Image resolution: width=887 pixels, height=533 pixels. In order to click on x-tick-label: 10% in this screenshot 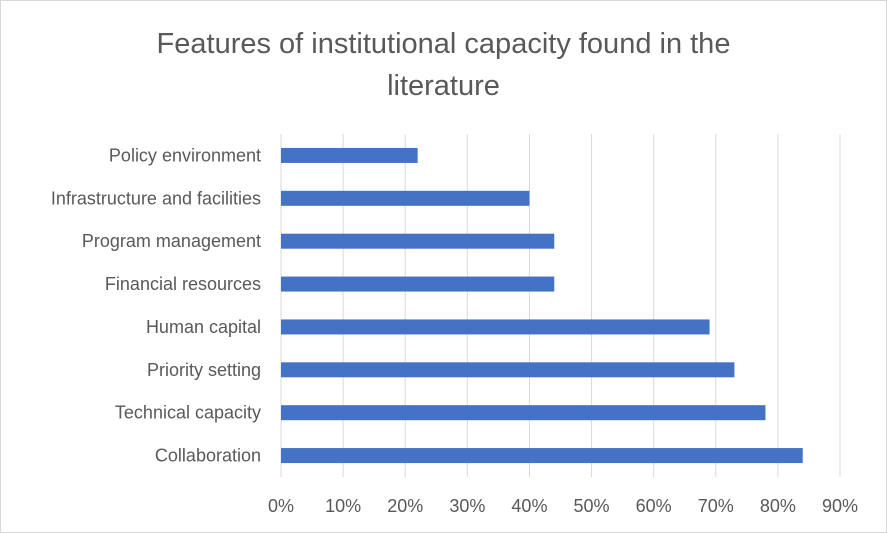, I will do `click(343, 506)`.